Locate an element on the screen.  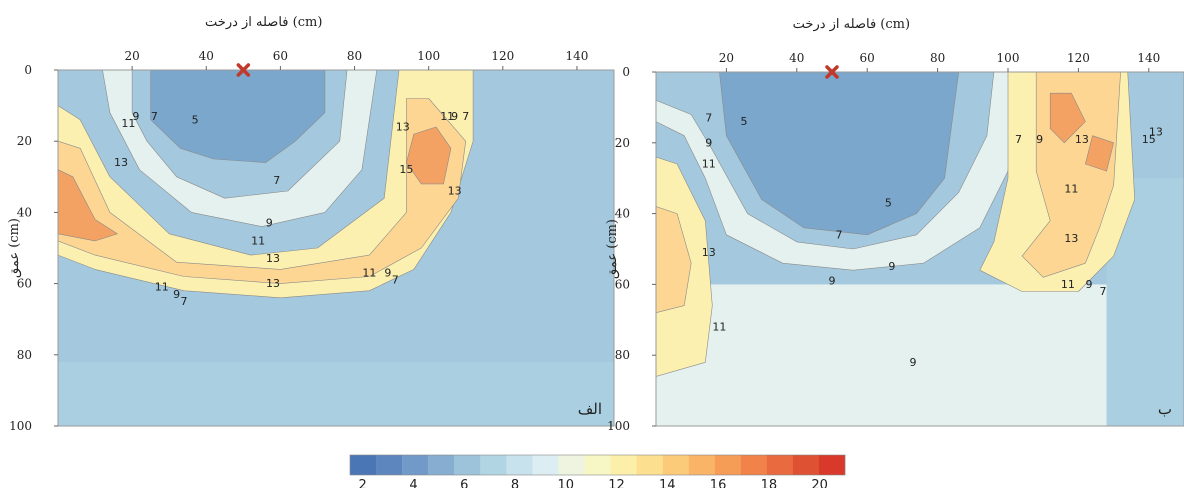
y-axis-title: عمق (cm) is located at coordinates (612, 249).